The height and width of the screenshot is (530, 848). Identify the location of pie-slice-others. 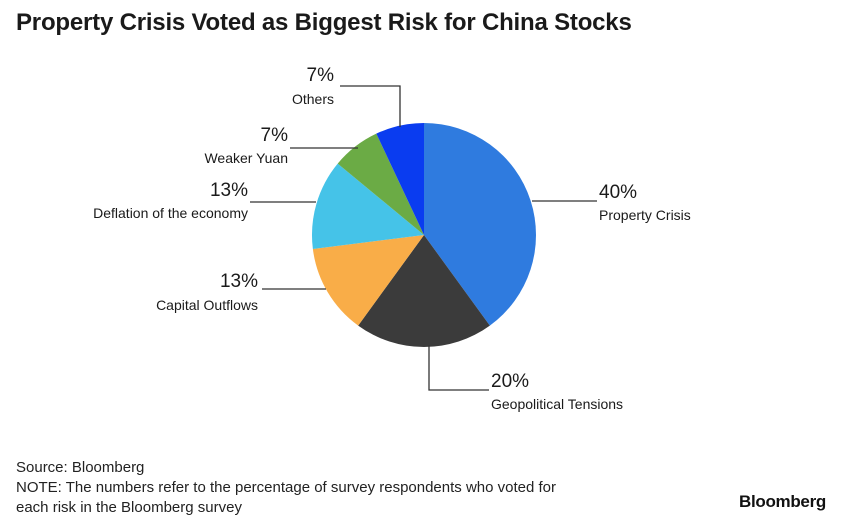
(400, 179).